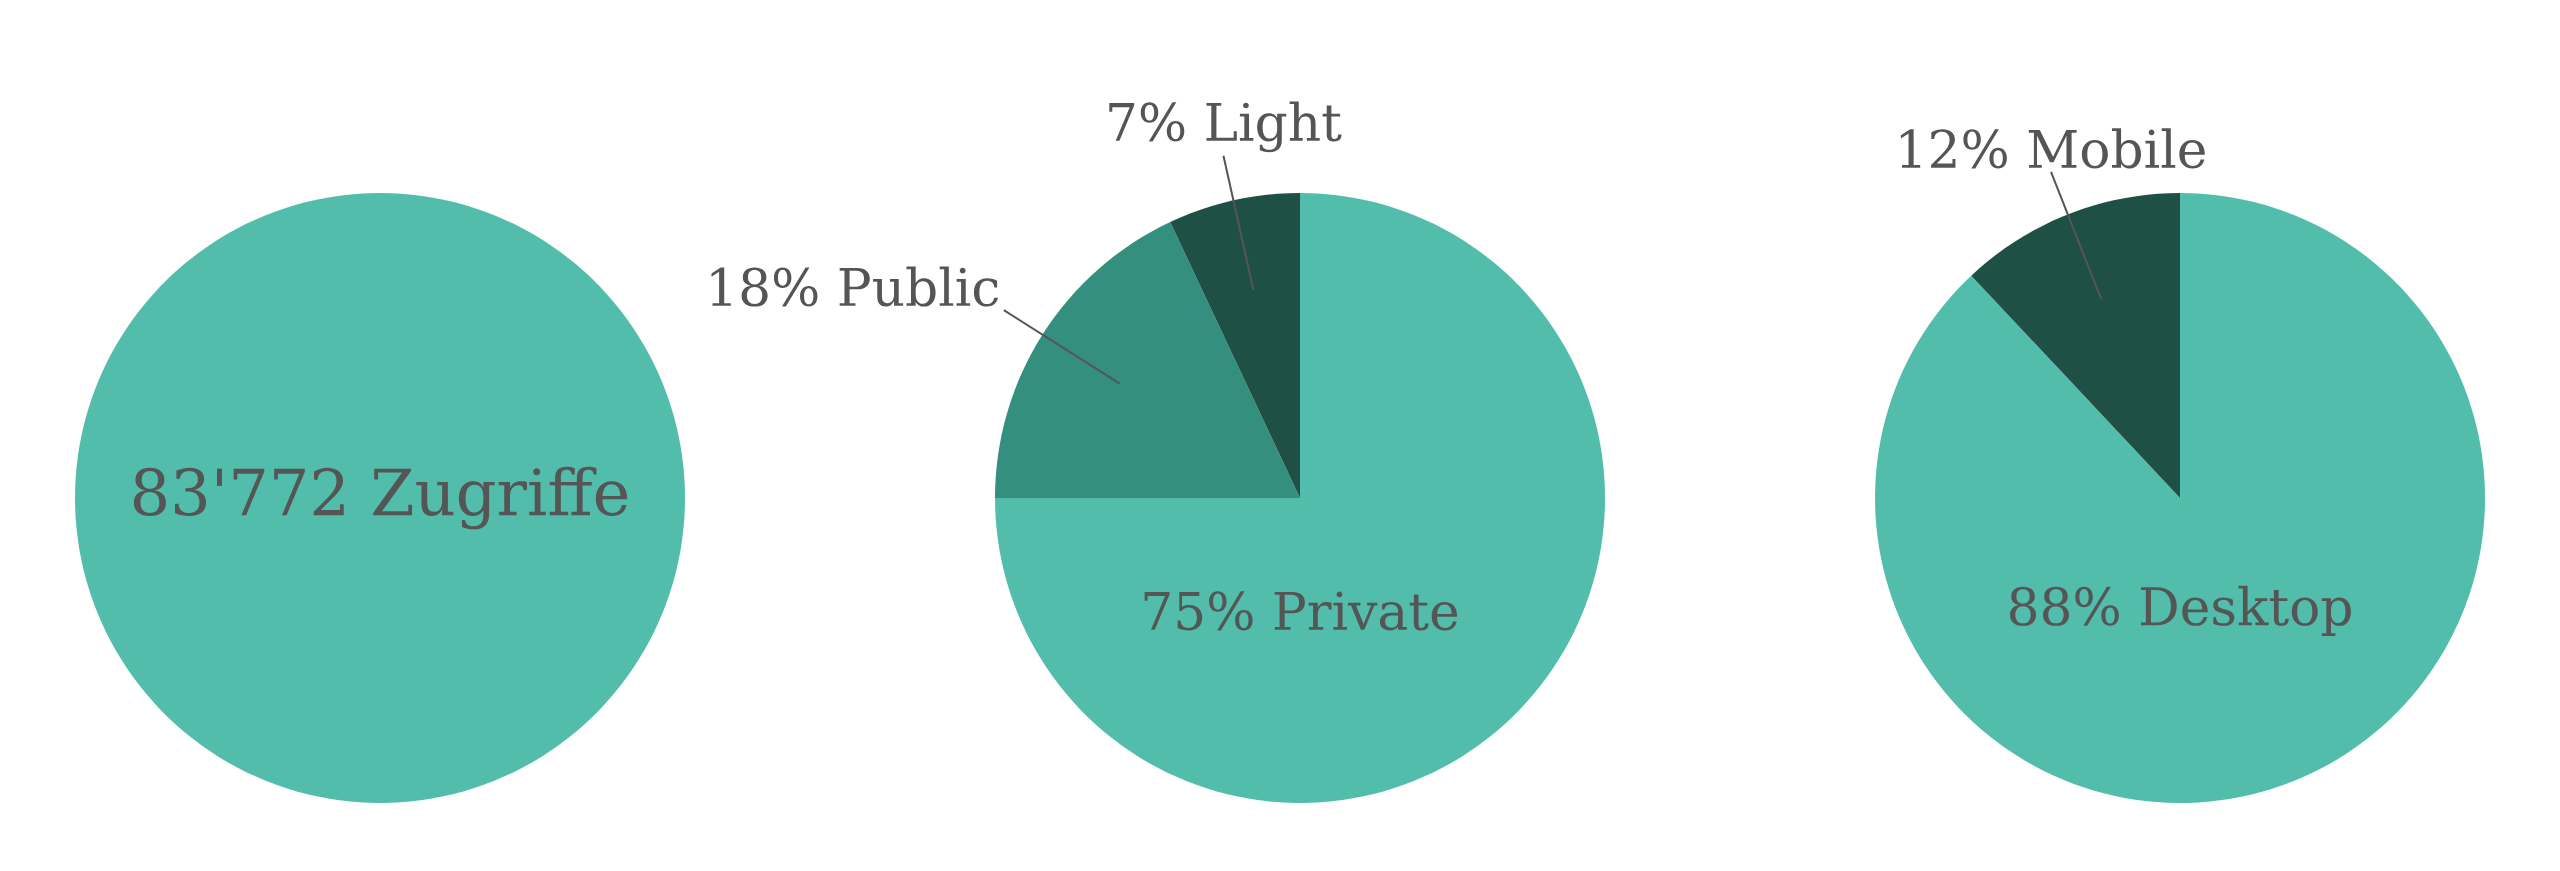 Image resolution: width=2560 pixels, height=871 pixels. What do you see at coordinates (1147, 122) in the screenshot?
I see `data-label: 7%` at bounding box center [1147, 122].